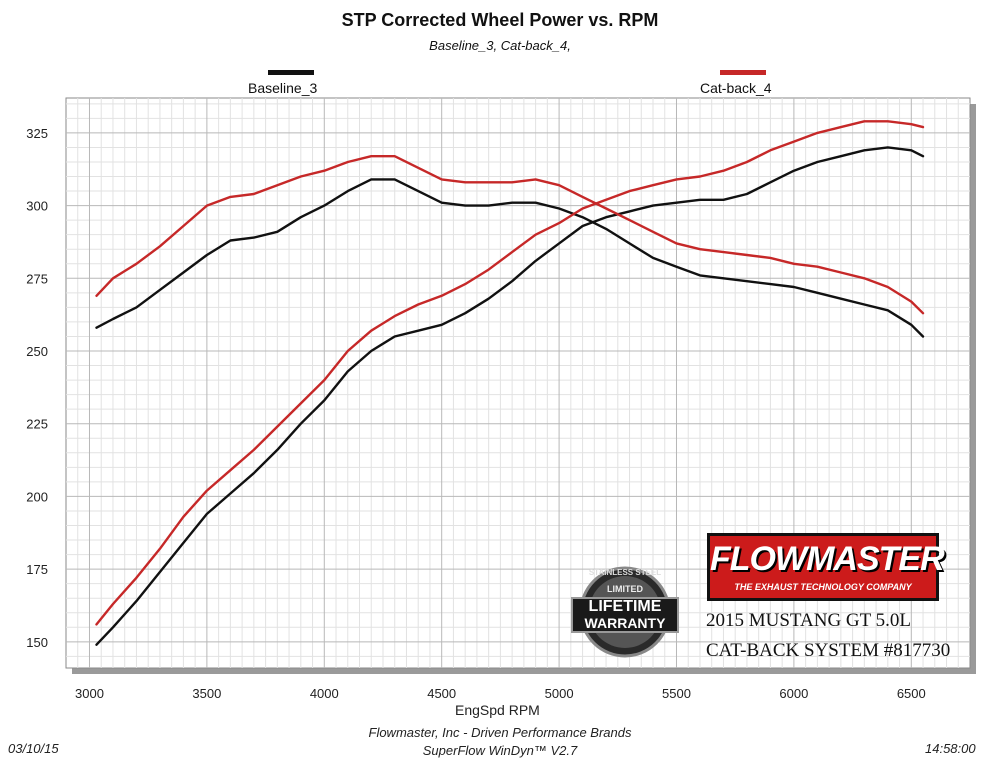 The image size is (1000, 772). I want to click on legend-swatch-catback, so click(743, 72).